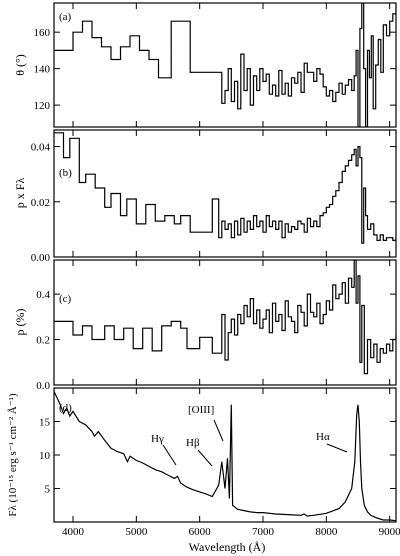 The height and width of the screenshot is (556, 400). I want to click on annotation-h-alpha-pointer, so click(337, 448).